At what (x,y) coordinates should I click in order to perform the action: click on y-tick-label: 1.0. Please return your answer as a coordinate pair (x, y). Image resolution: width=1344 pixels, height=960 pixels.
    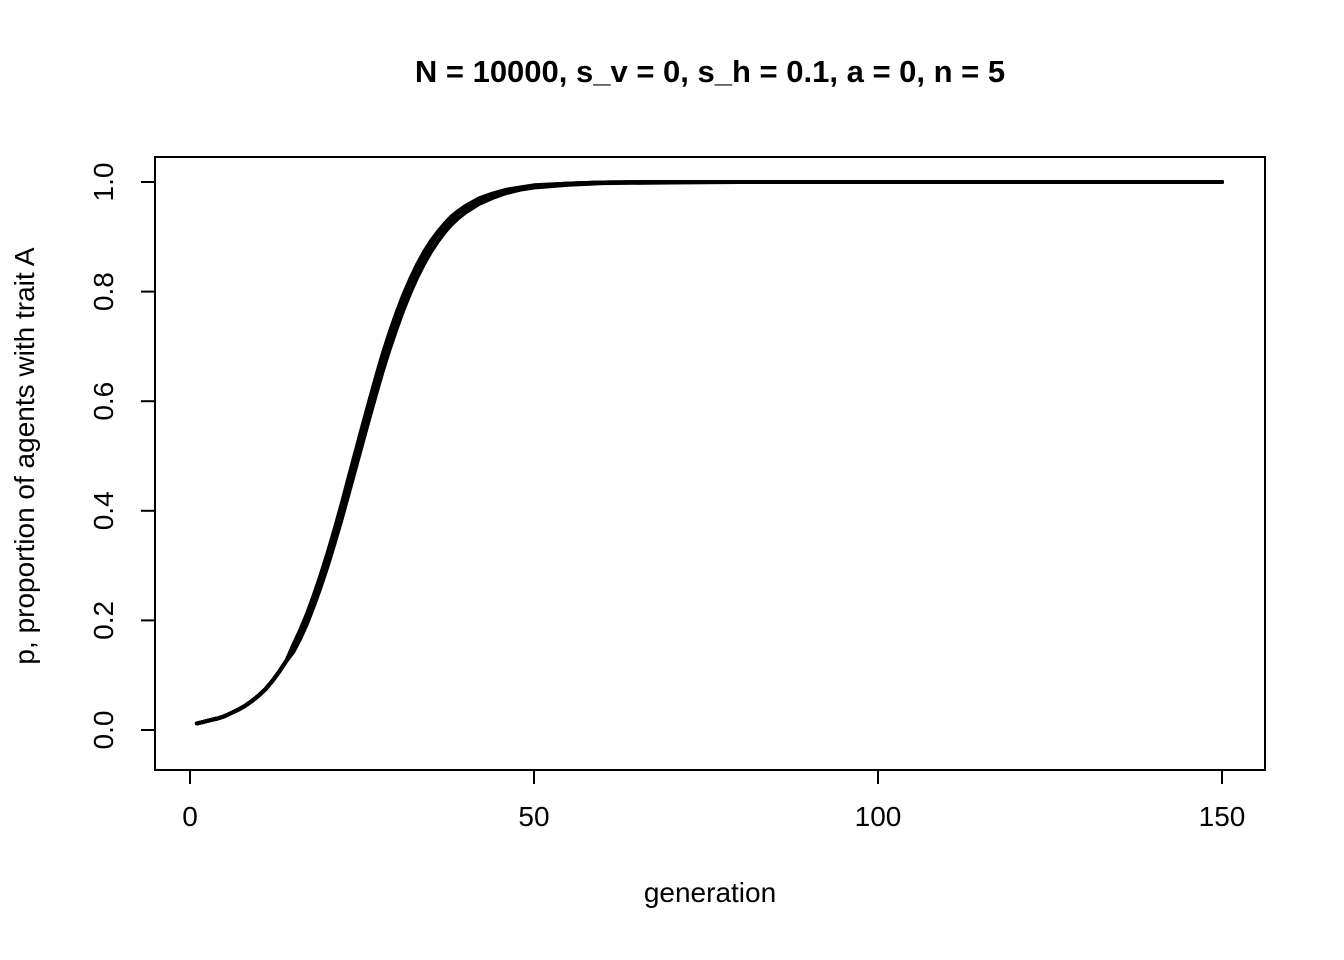
    Looking at the image, I should click on (103, 182).